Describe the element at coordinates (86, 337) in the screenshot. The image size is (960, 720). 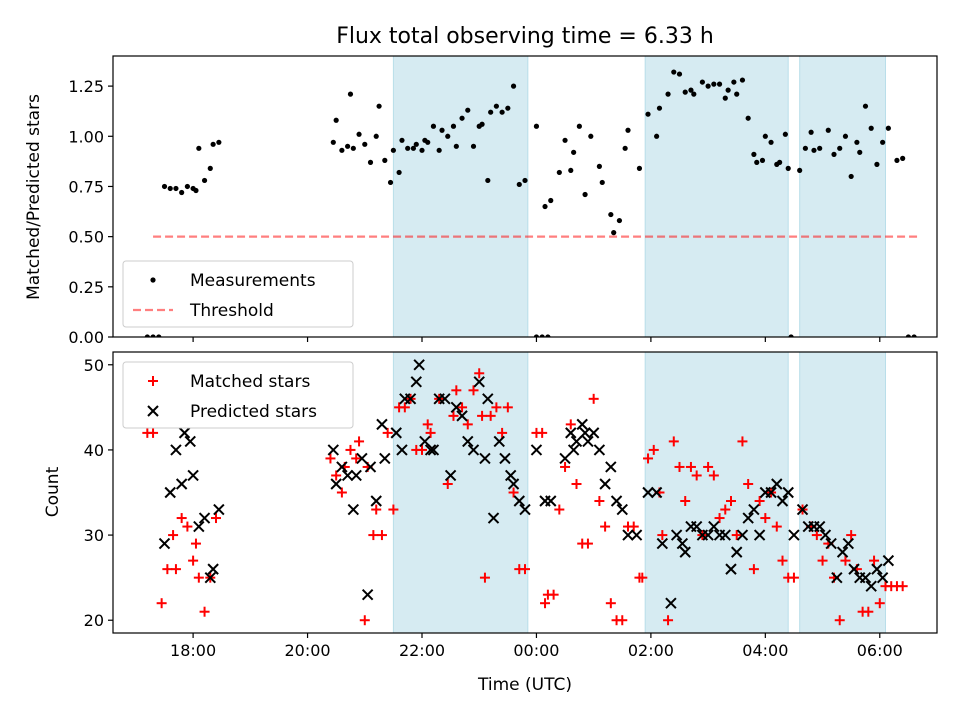
I see `y-tick-label: 0.00` at that location.